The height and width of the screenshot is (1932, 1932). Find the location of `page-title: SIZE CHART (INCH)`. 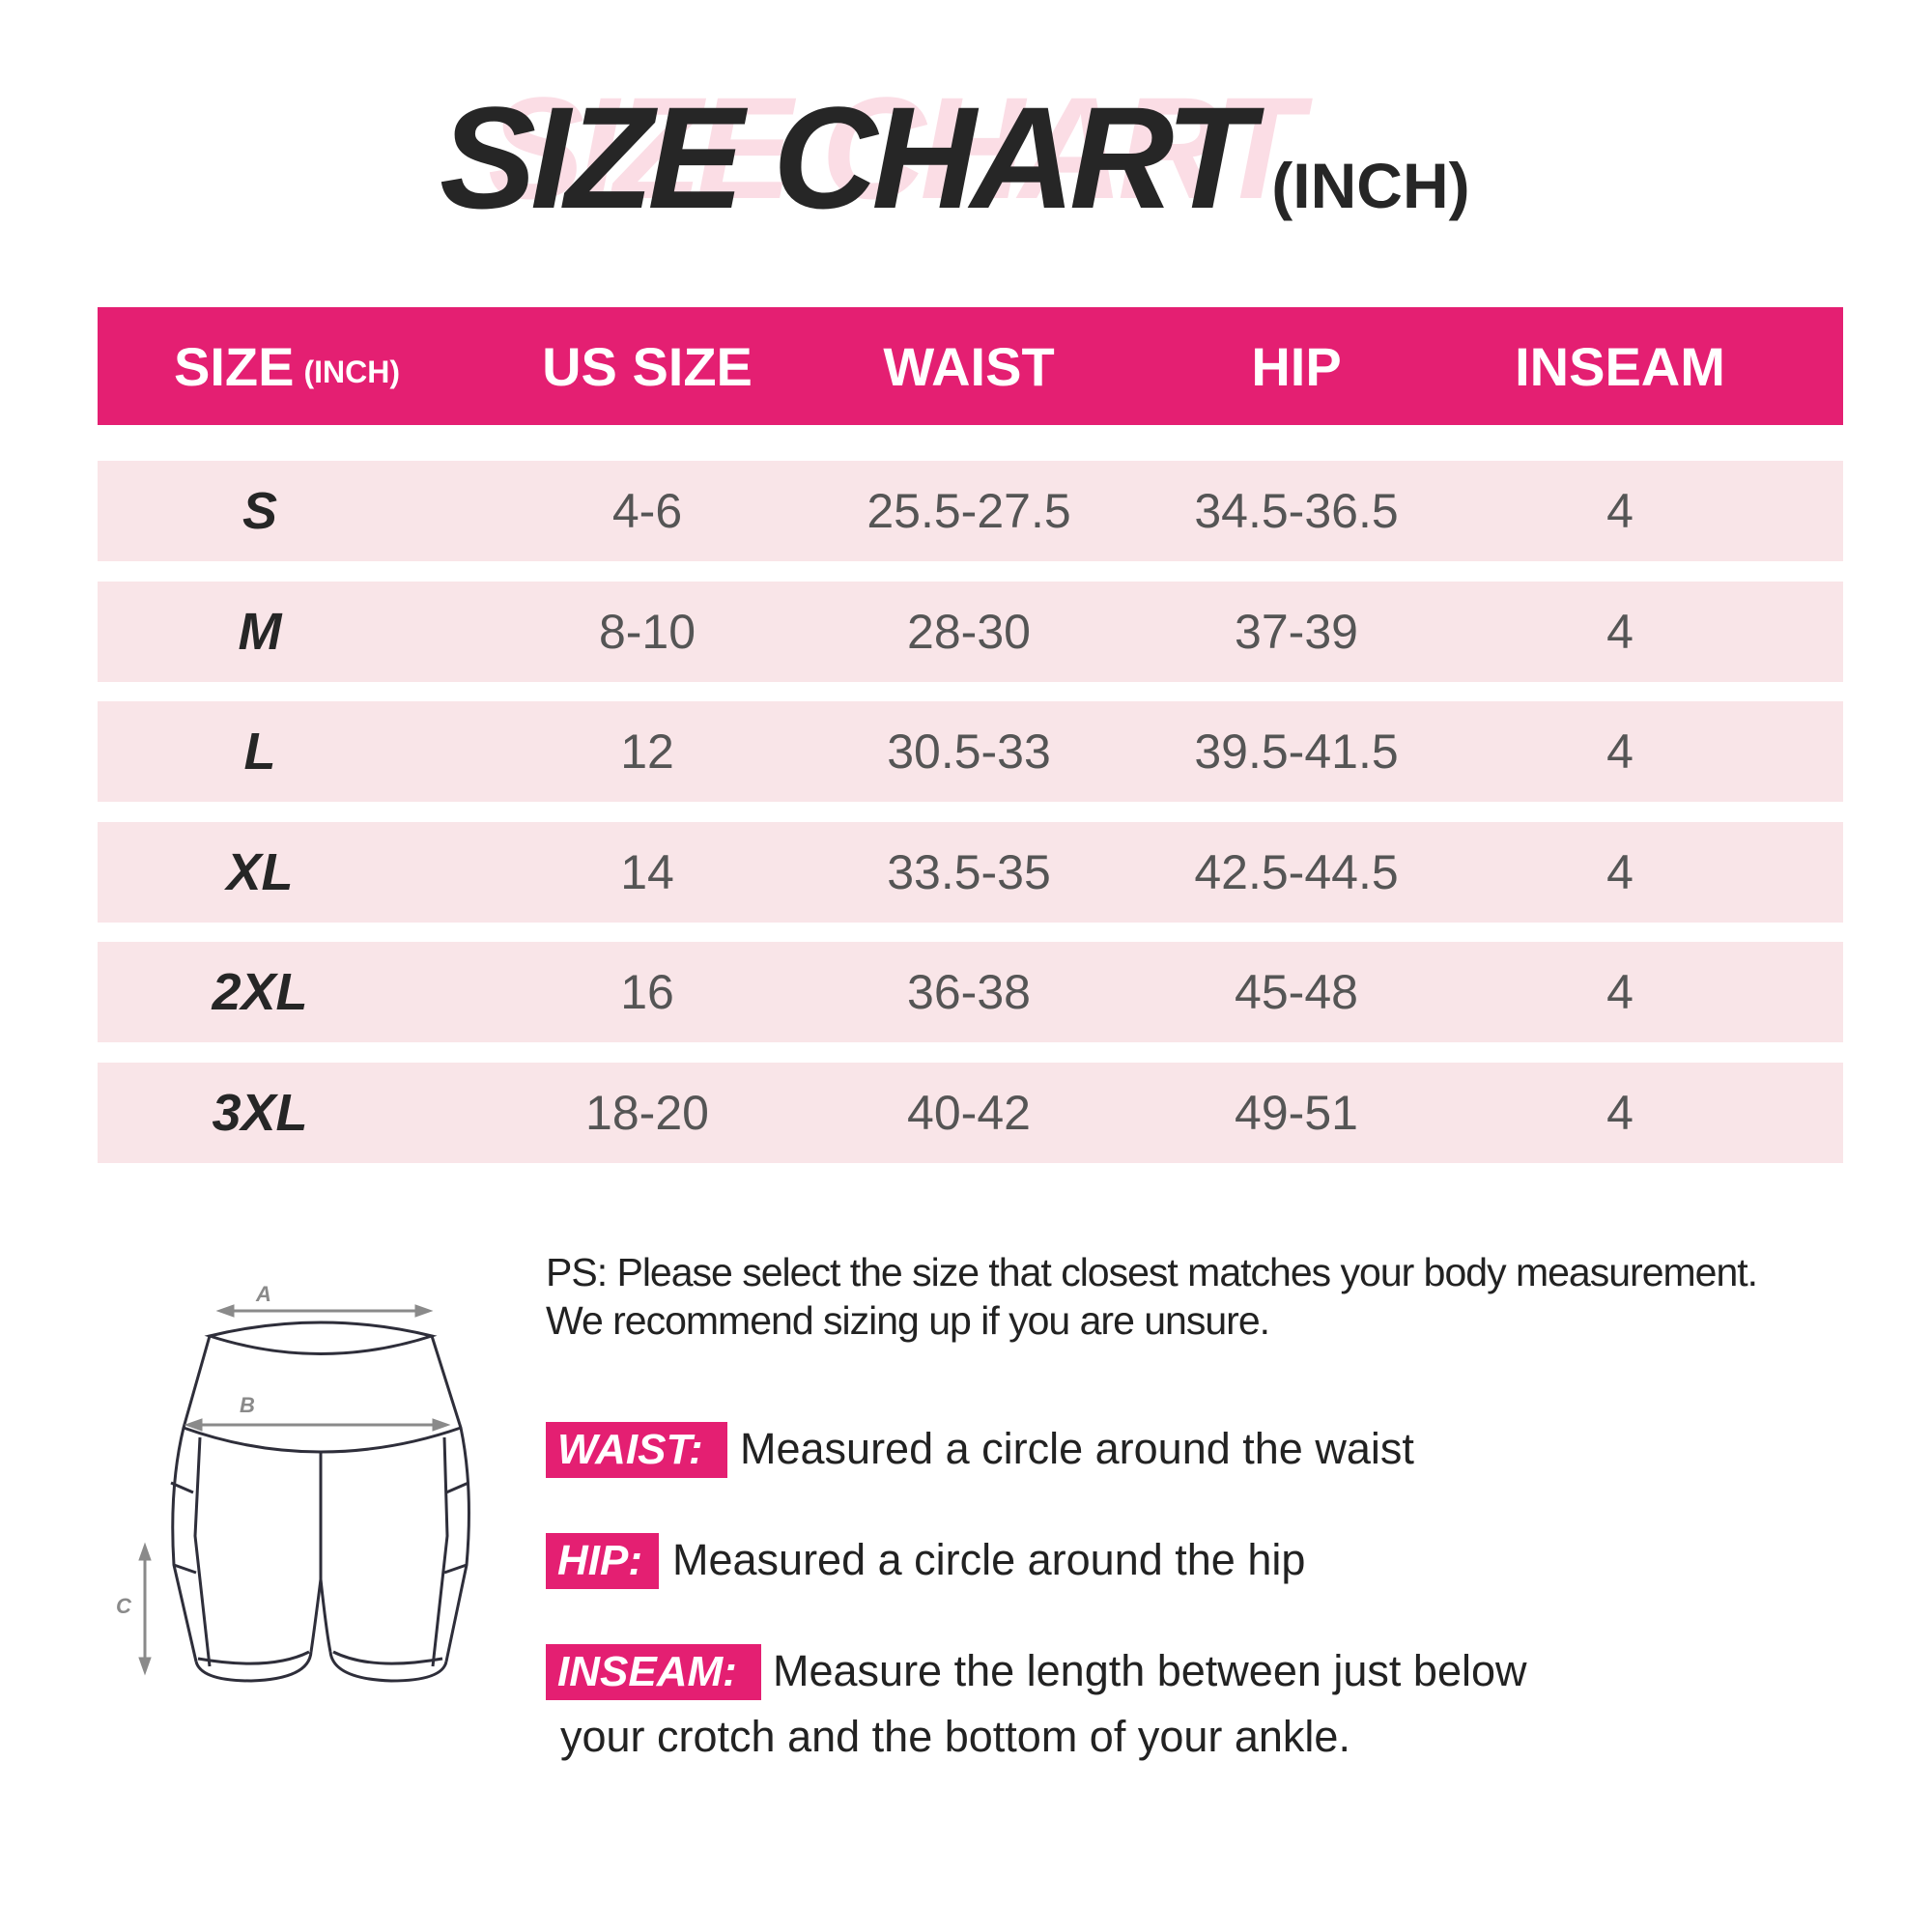

page-title: SIZE CHART (INCH) is located at coordinates (955, 157).